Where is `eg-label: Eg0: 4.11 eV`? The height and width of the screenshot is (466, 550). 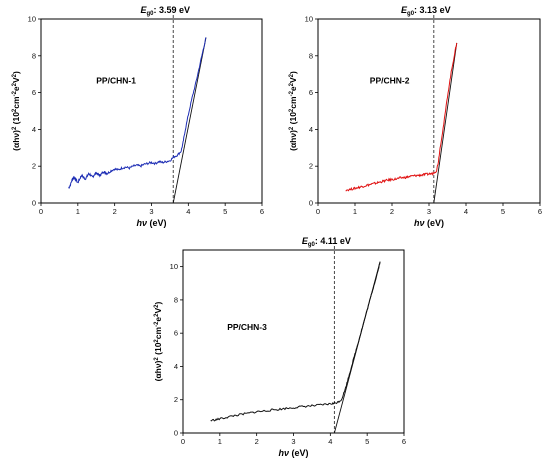
eg-label: Eg0: 4.11 eV is located at coordinates (326, 242).